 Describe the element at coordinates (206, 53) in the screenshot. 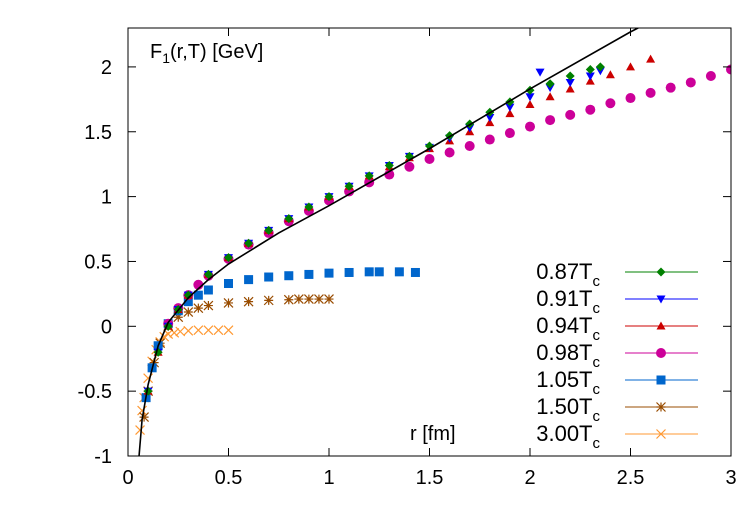

I see `y-axis-label: F1(r,T) [GeV]` at that location.